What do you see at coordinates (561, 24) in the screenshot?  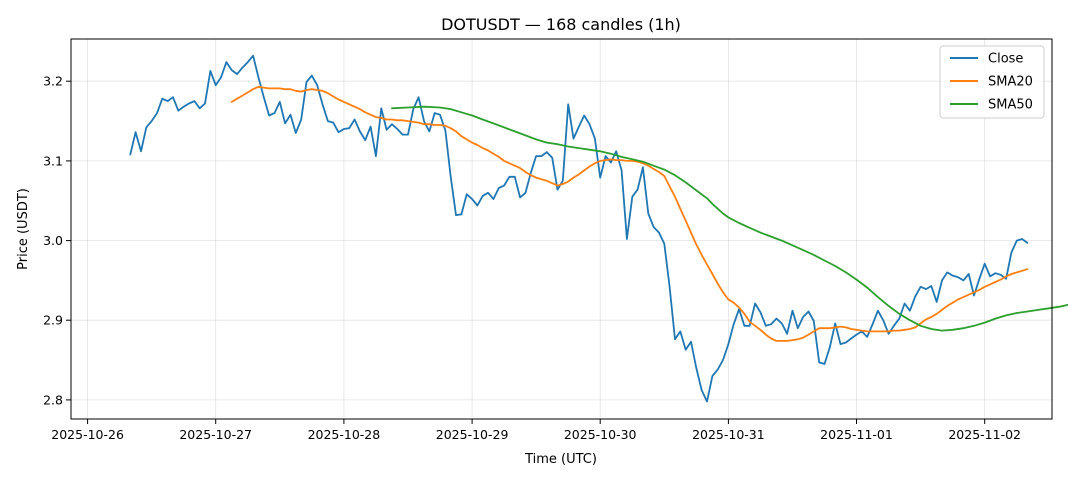 I see `chart-title: DOTUSDT — 168 candles (1h)` at bounding box center [561, 24].